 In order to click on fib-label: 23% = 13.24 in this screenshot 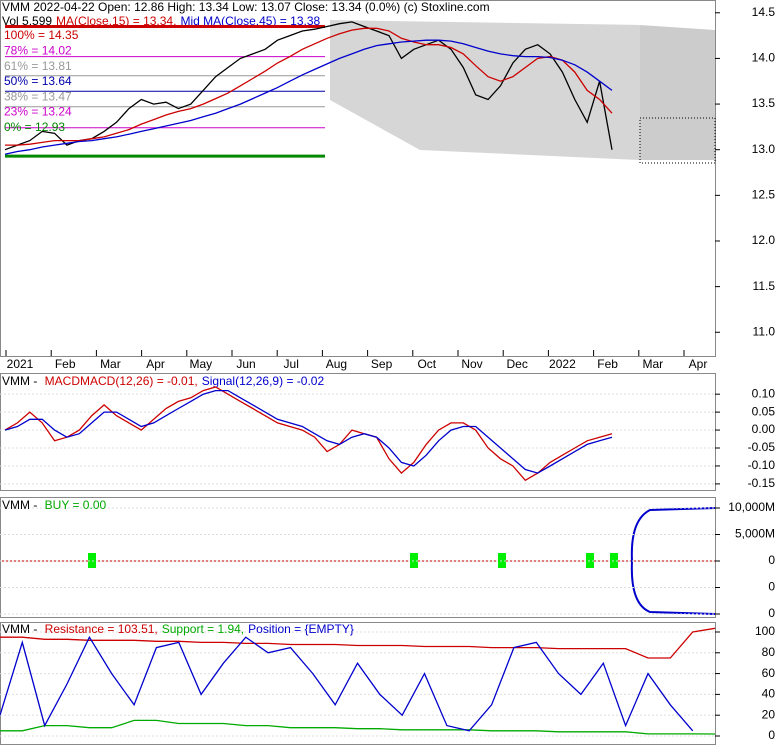, I will do `click(38, 112)`.